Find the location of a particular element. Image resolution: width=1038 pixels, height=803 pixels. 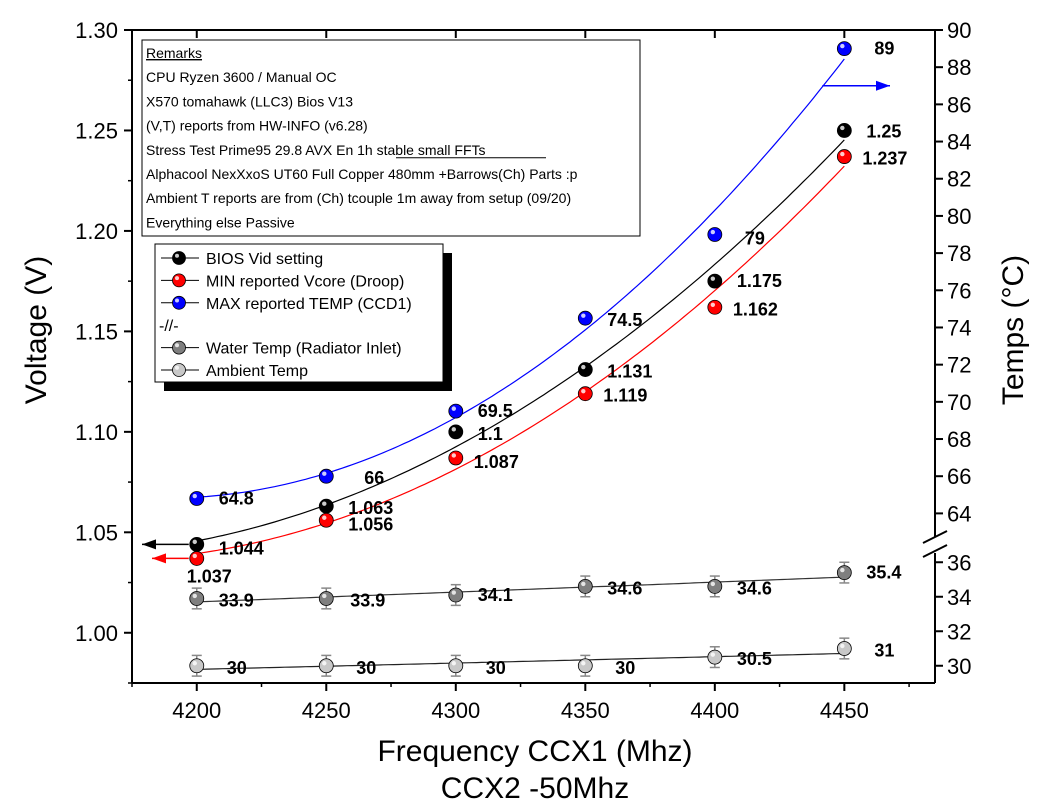

y-left-tick-label: 1.25 is located at coordinates (96, 130).